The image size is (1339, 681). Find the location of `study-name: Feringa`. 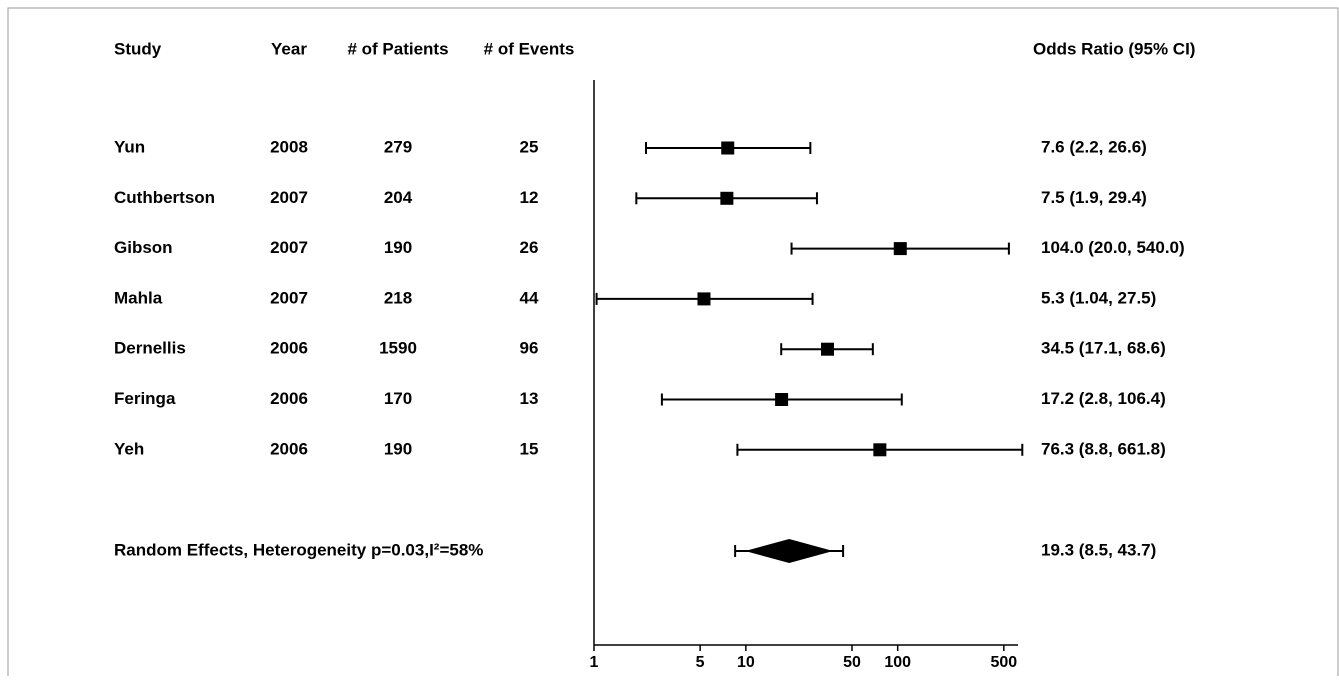

study-name: Feringa is located at coordinates (145, 398).